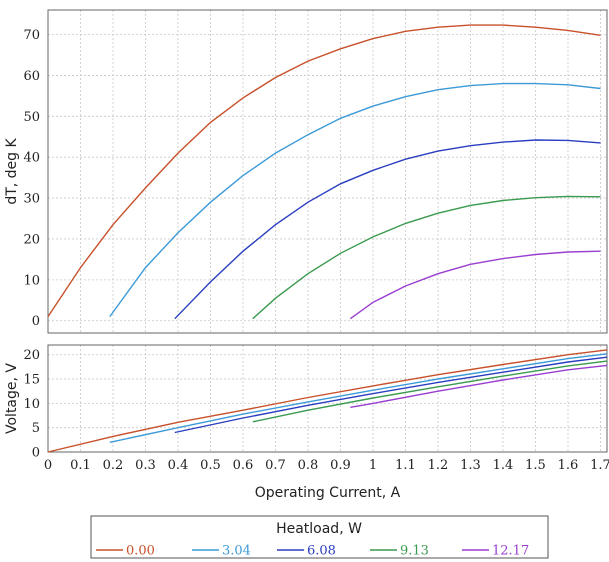 This screenshot has width=609, height=562. Describe the element at coordinates (599, 465) in the screenshot. I see `x-tick-label: 1.7` at that location.